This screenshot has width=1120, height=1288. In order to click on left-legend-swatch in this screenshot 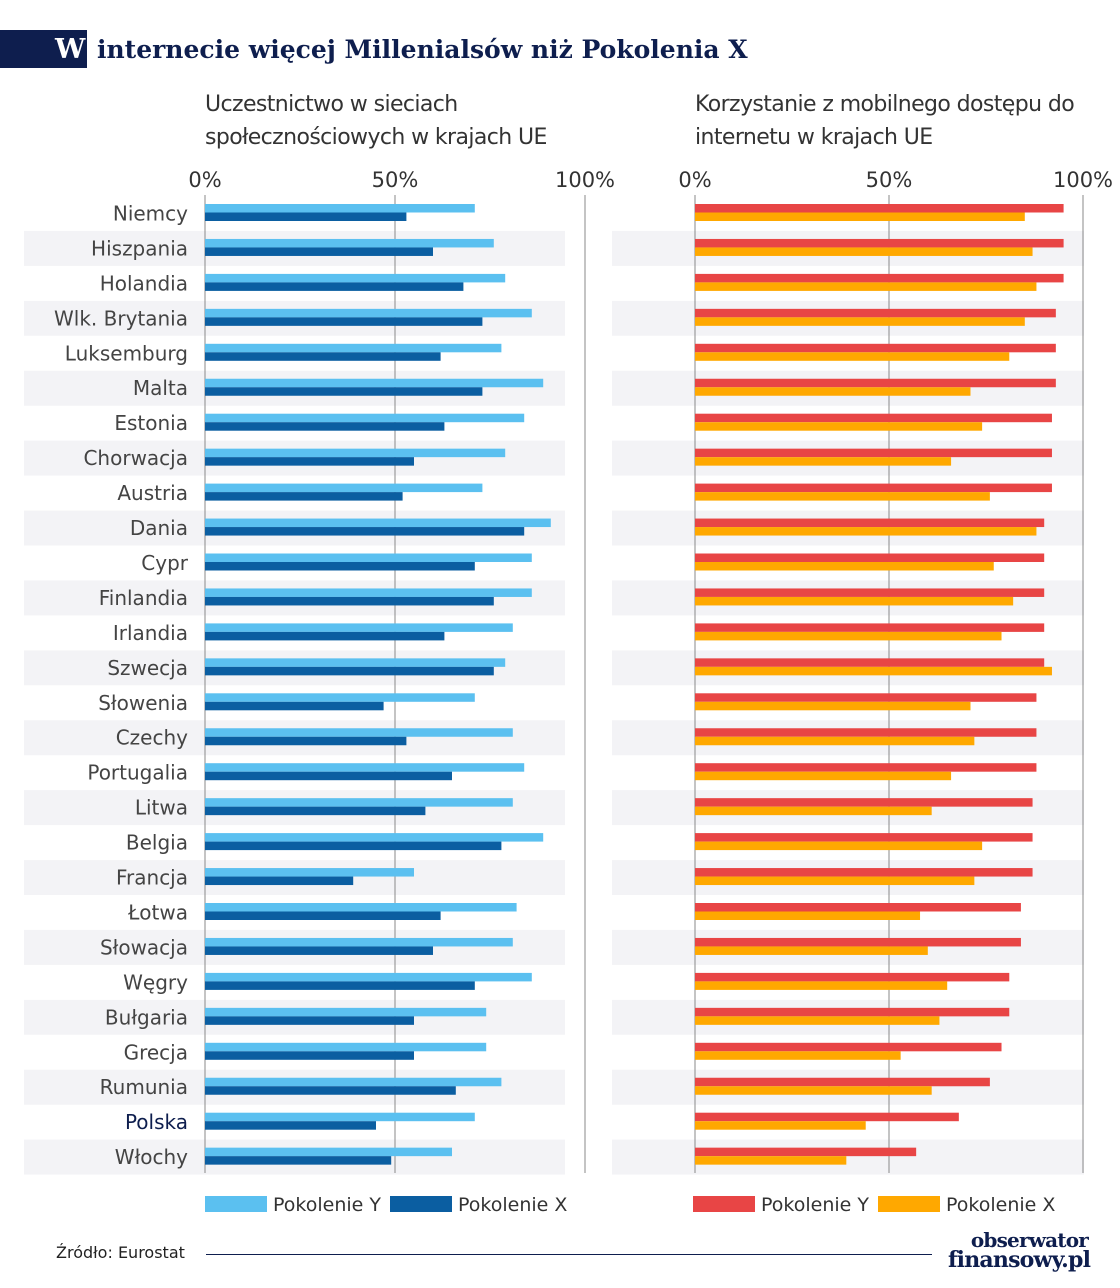, I will do `click(421, 1204)`.